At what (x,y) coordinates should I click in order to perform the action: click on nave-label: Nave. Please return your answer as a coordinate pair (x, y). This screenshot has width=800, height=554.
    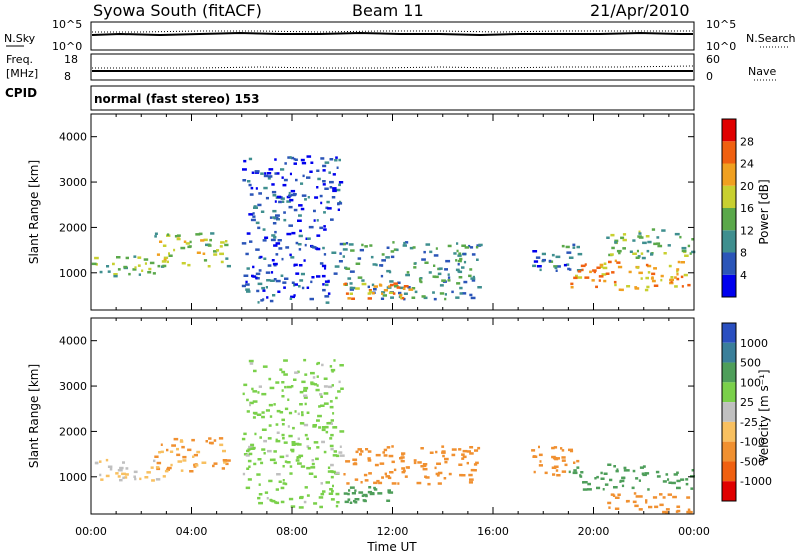
    Looking at the image, I should click on (762, 71).